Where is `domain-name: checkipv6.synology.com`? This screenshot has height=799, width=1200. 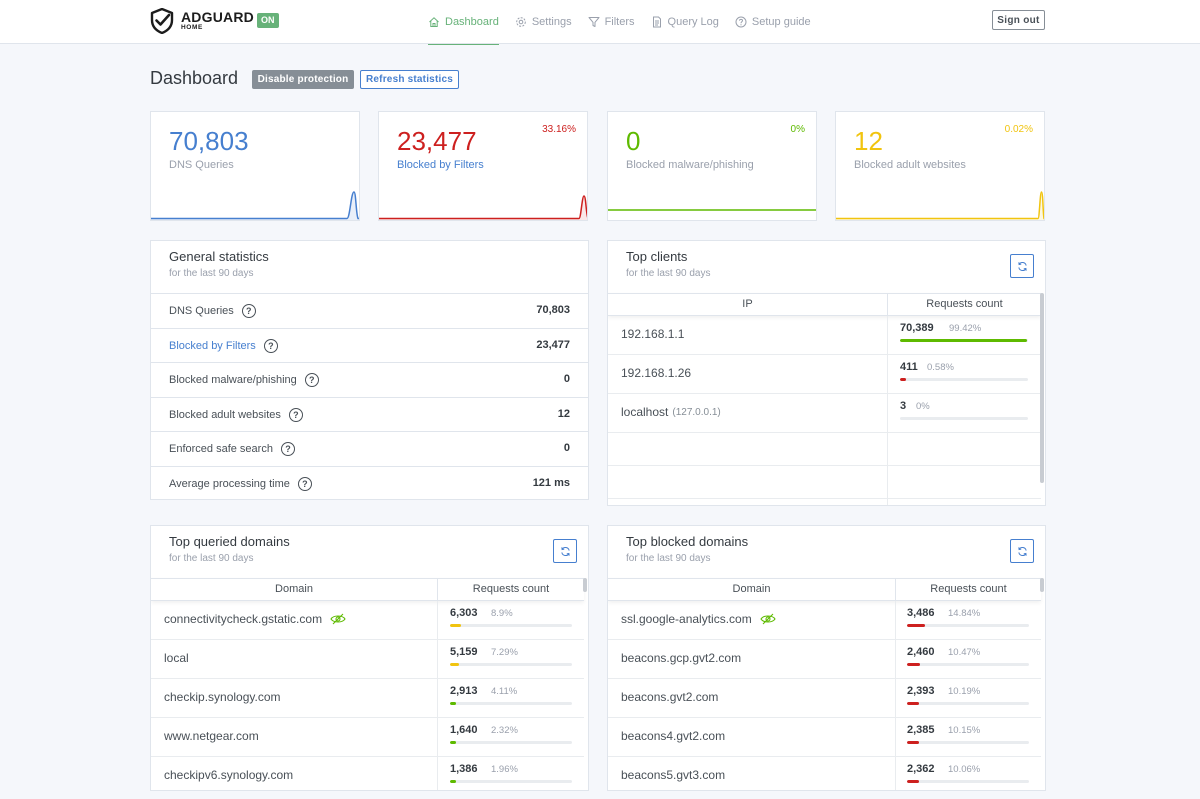
domain-name: checkipv6.synology.com is located at coordinates (229, 775).